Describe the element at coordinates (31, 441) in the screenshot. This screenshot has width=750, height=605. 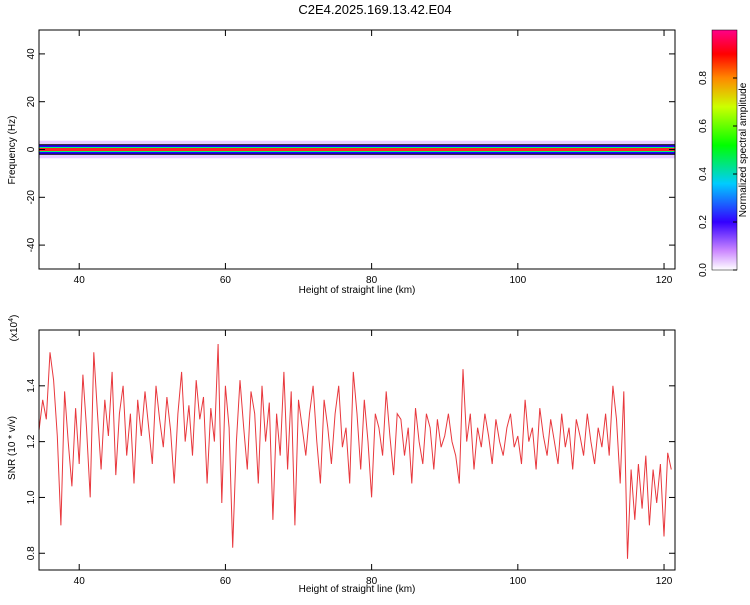
I see `y-tick-label: 1.2` at that location.